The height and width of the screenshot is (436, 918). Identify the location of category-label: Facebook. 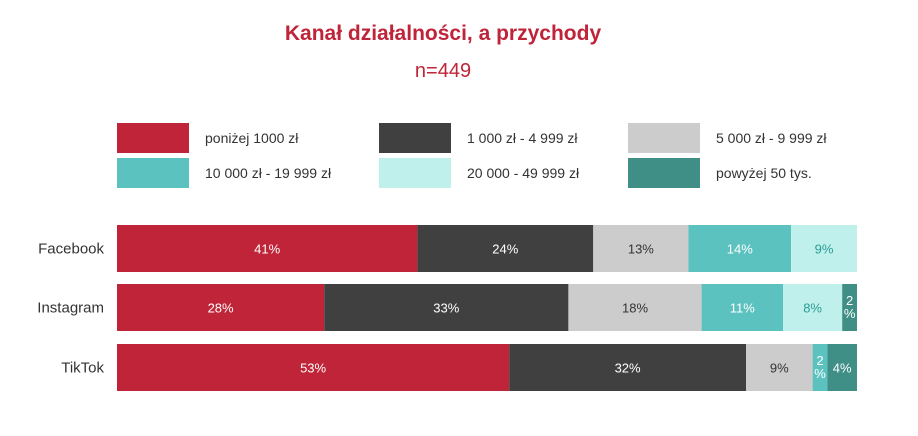
(71, 249).